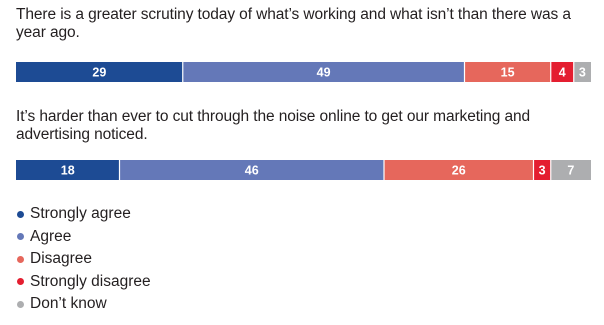 The image size is (604, 325). What do you see at coordinates (83, 237) in the screenshot?
I see `legend-item-agree: Agree` at bounding box center [83, 237].